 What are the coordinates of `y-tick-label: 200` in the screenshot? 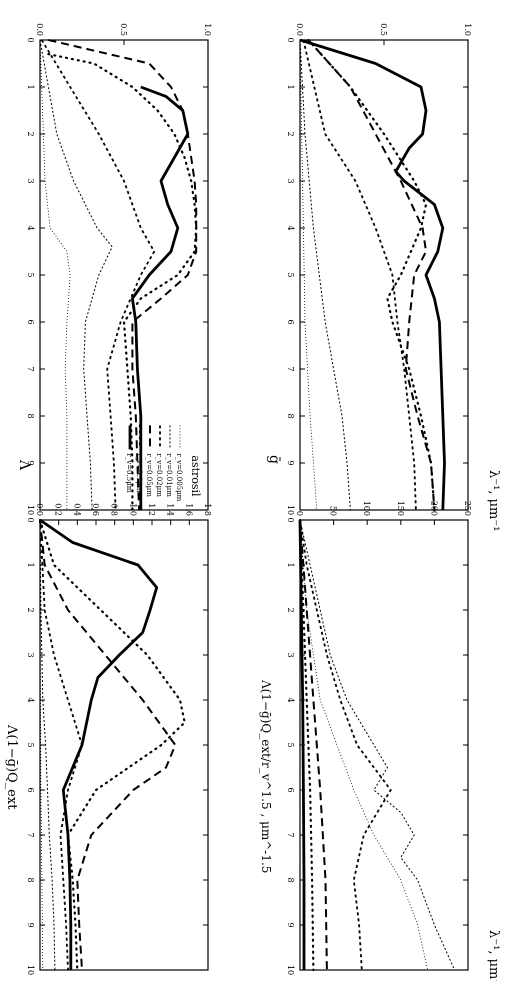 It's located at (433, 508).